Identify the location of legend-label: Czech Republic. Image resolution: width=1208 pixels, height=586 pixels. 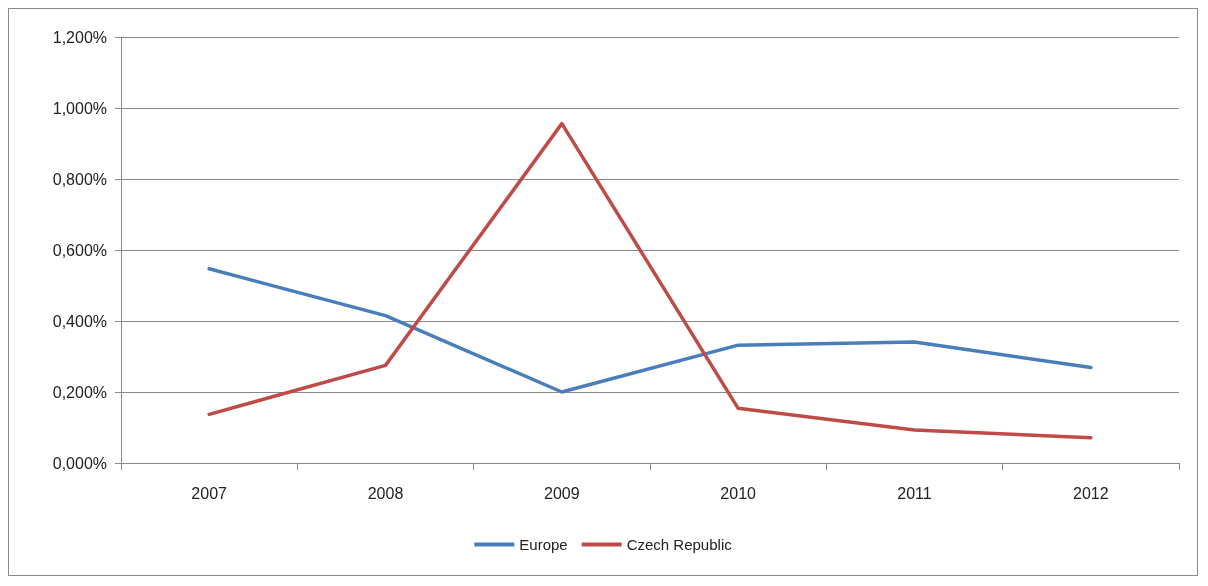
(679, 544).